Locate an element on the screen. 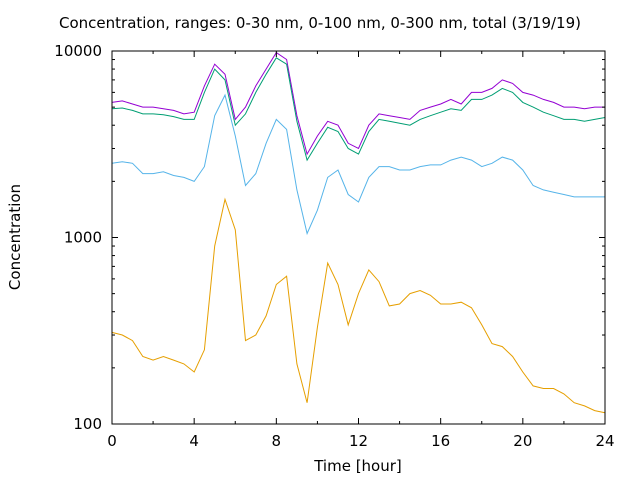 The width and height of the screenshot is (640, 480). x-tick-label: 24 is located at coordinates (604, 441).